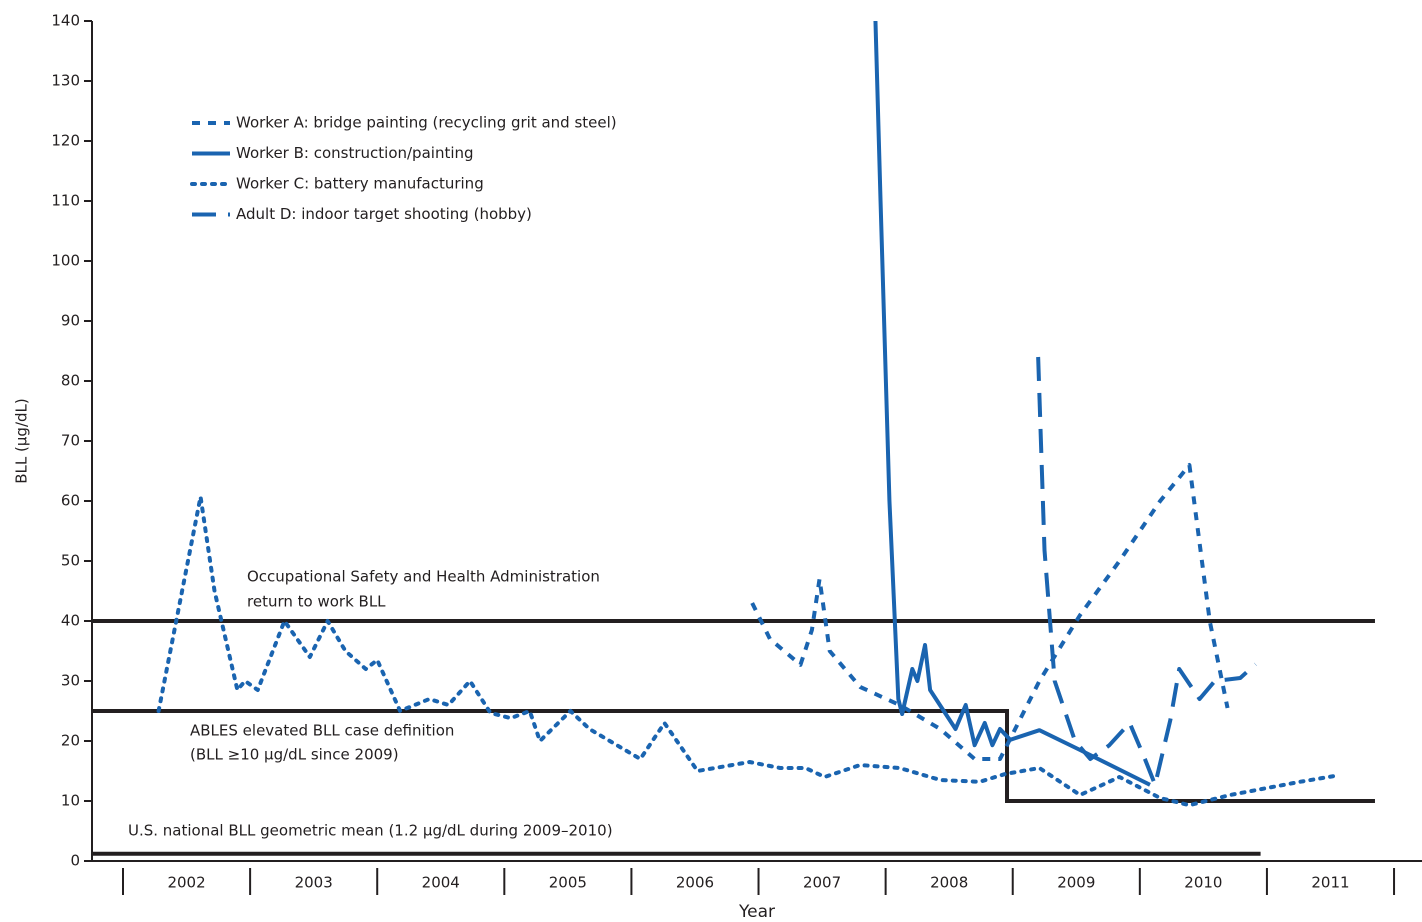  Describe the element at coordinates (756, 912) in the screenshot. I see `x-axis-label: Year` at that location.